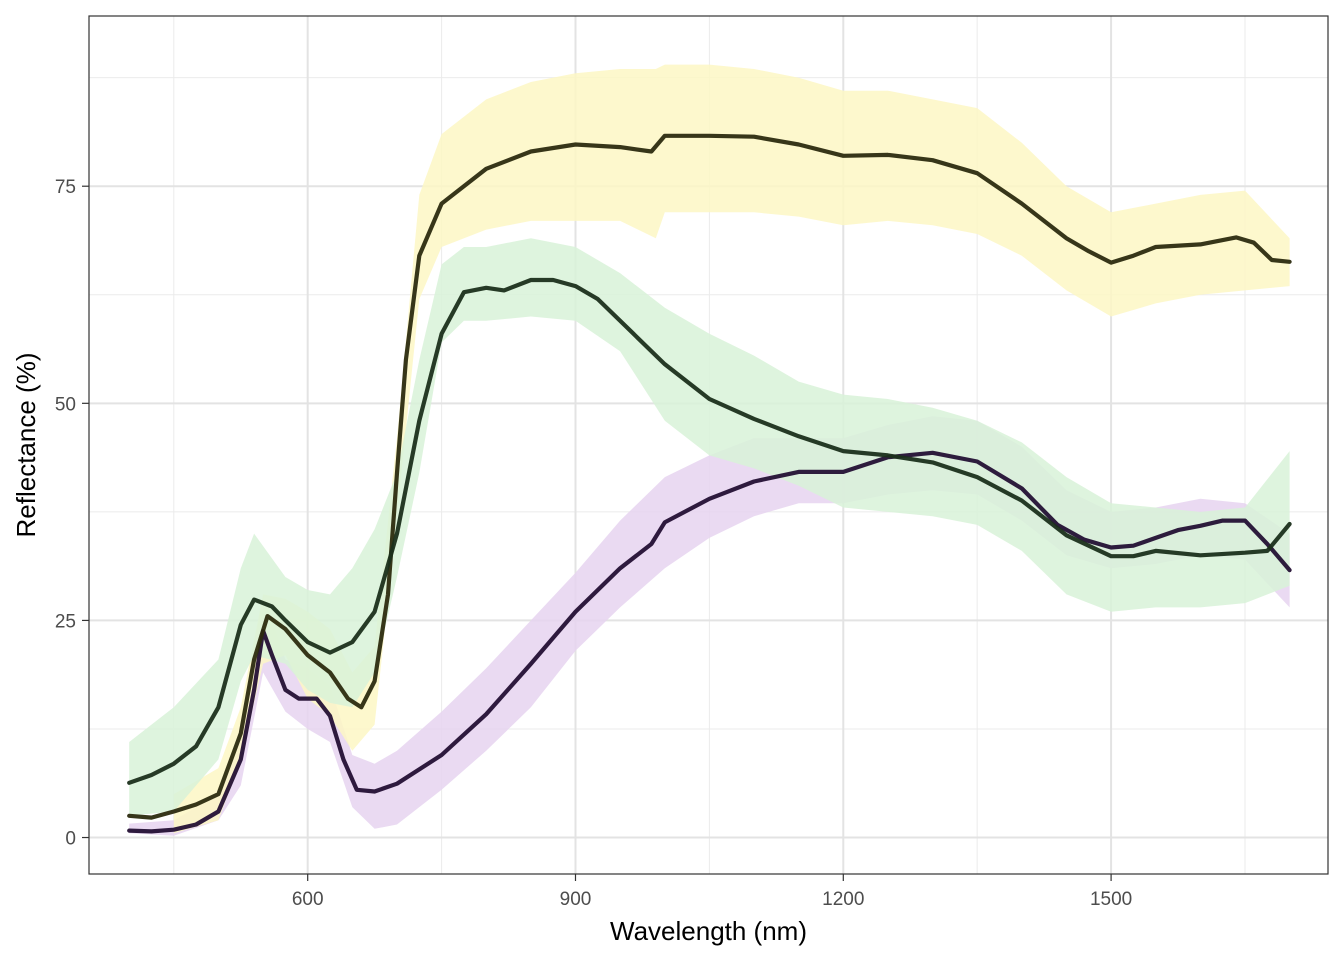 The image size is (1344, 960). What do you see at coordinates (843, 899) in the screenshot?
I see `x-tick-label: 1200` at bounding box center [843, 899].